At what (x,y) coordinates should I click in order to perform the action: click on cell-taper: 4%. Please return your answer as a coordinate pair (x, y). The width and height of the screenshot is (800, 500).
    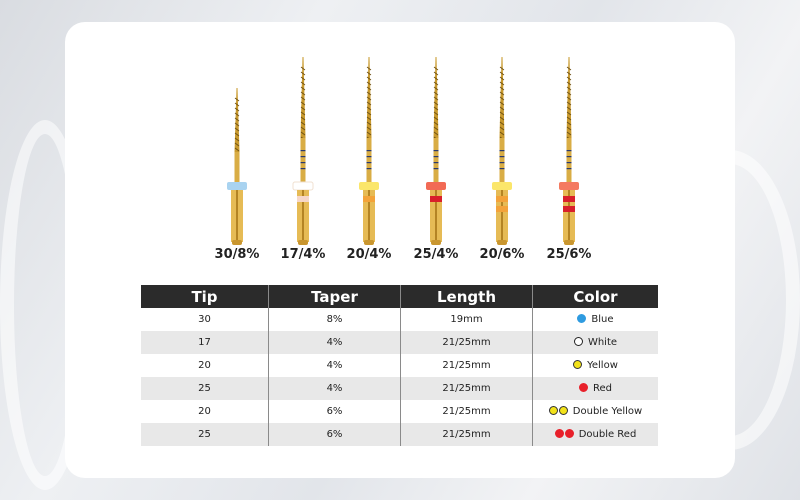
    Looking at the image, I should click on (334, 388).